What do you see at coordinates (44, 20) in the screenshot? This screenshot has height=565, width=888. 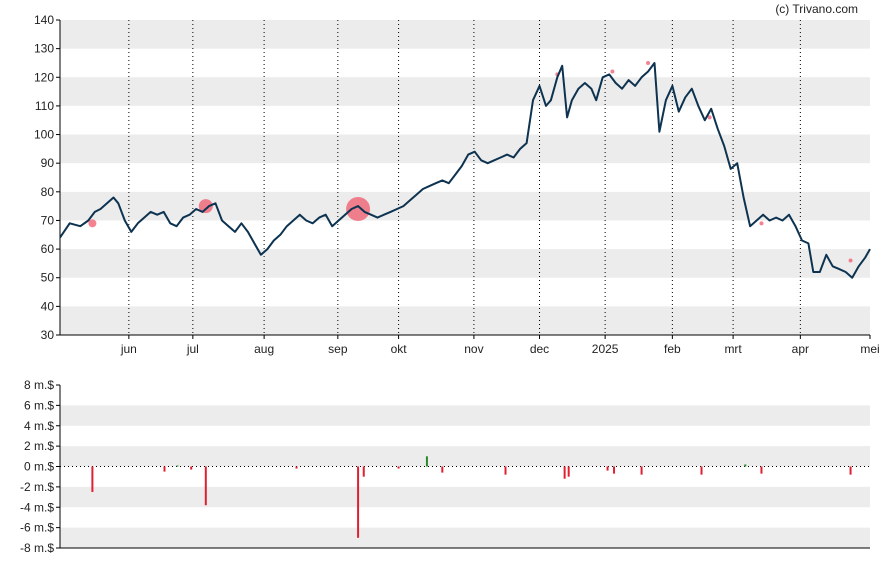 I see `y-tick-label: 140` at bounding box center [44, 20].